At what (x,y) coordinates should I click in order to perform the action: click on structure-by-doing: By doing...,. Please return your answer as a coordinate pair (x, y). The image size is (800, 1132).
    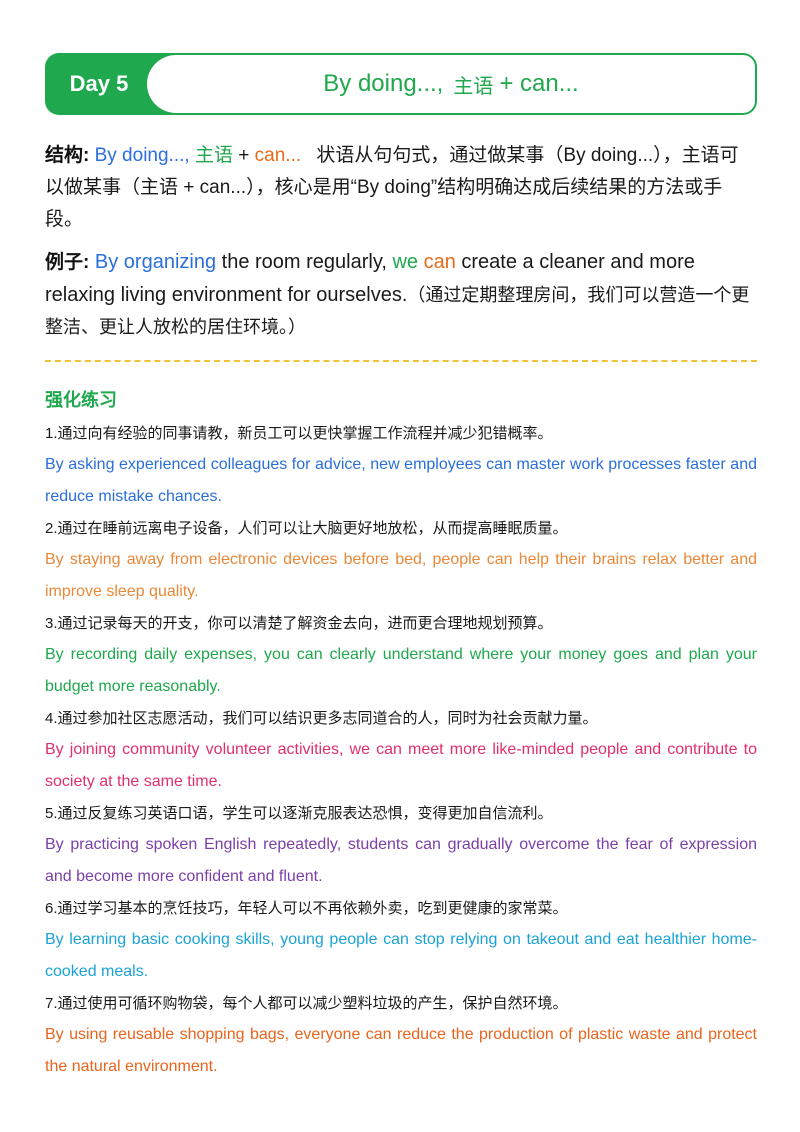
    Looking at the image, I should click on (142, 155).